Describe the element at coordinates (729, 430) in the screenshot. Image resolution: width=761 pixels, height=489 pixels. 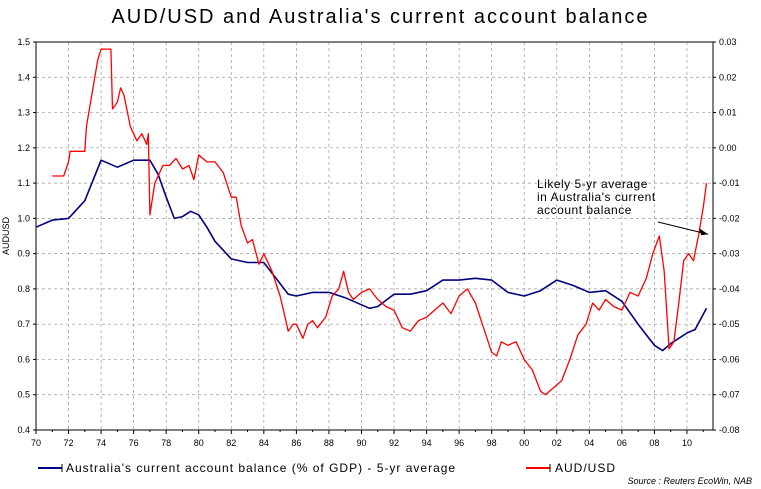
I see `y-right-tick-label: -0.08` at that location.